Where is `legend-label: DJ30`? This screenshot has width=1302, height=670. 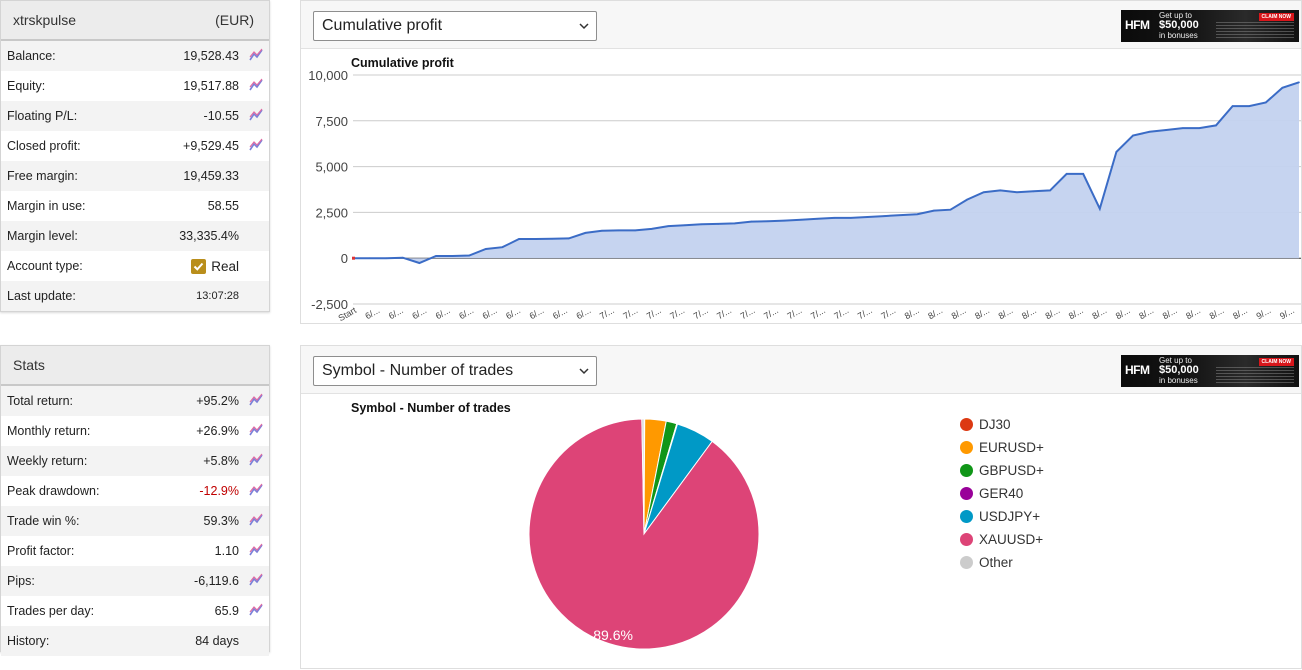
legend-label: DJ30 is located at coordinates (995, 424).